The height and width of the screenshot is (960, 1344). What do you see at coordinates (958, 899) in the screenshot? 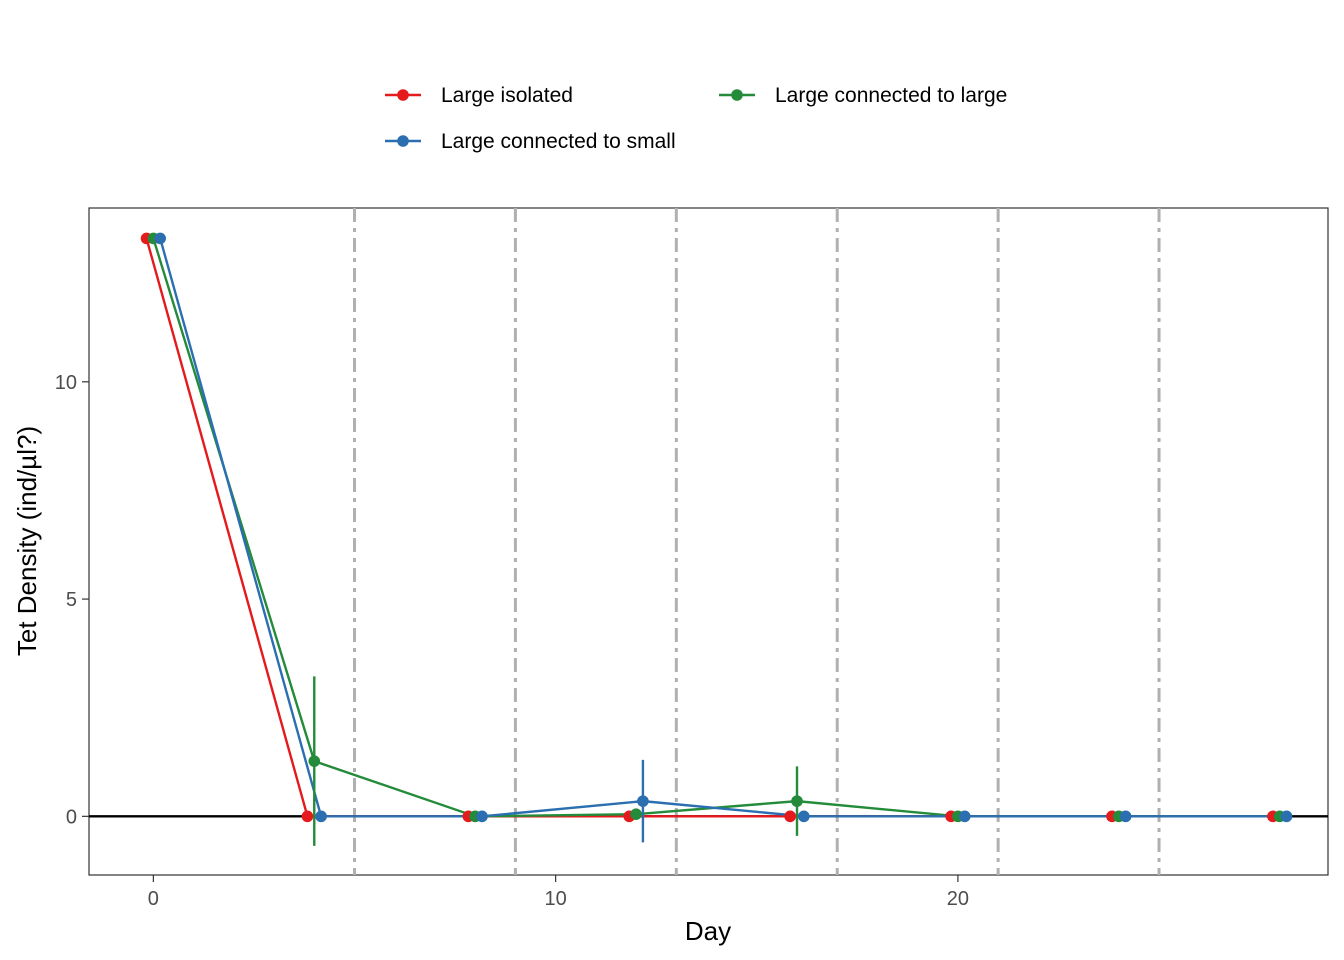
I see `x-tick-label: 20` at bounding box center [958, 899].